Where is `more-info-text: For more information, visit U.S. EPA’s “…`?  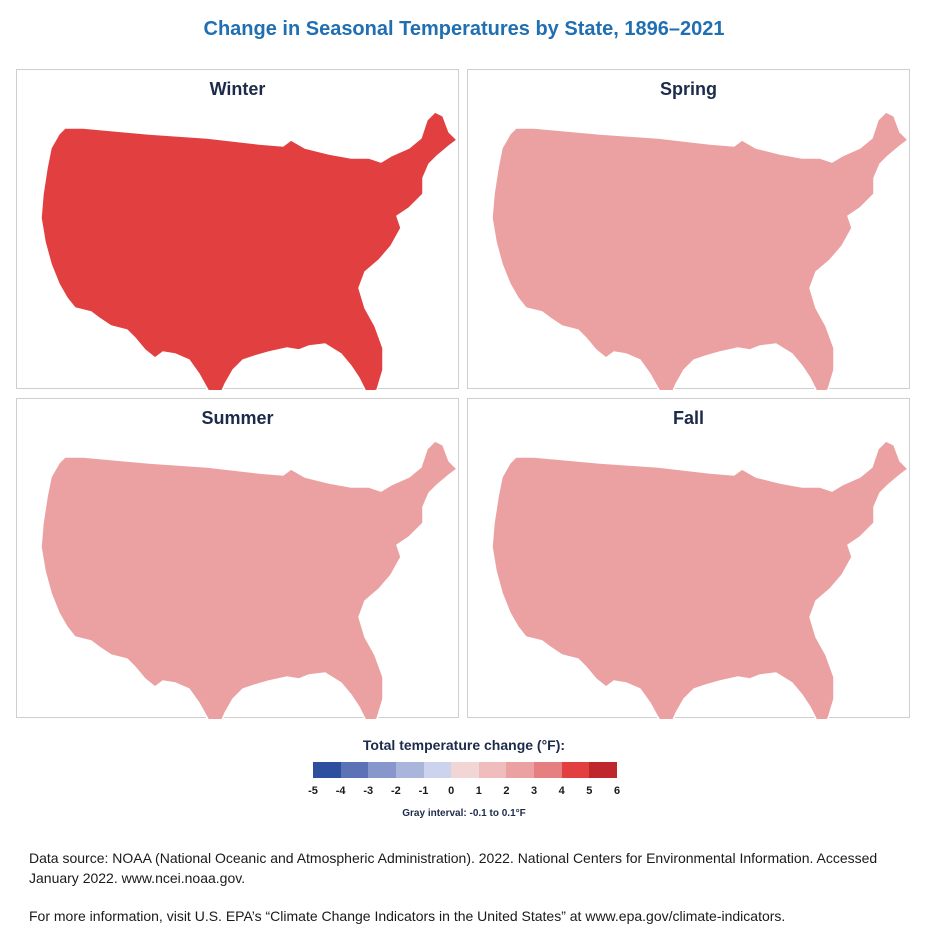
more-info-text: For more information, visit U.S. EPA’s “… is located at coordinates (407, 916).